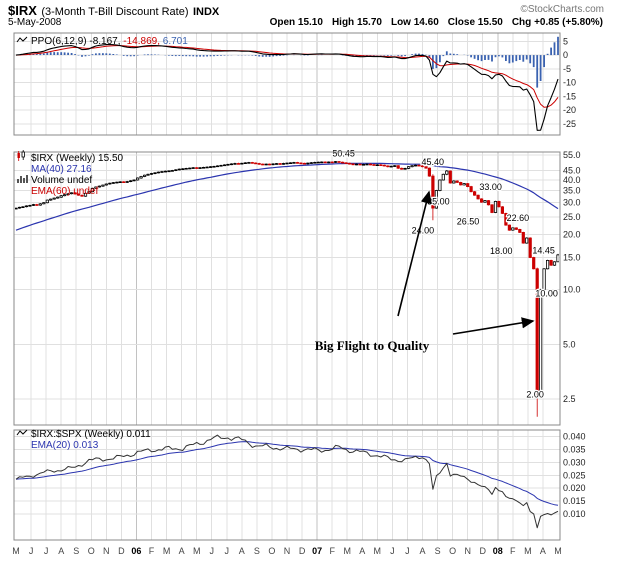  What do you see at coordinates (574, 514) in the screenshot?
I see `svg-text: 0.010` at bounding box center [574, 514].